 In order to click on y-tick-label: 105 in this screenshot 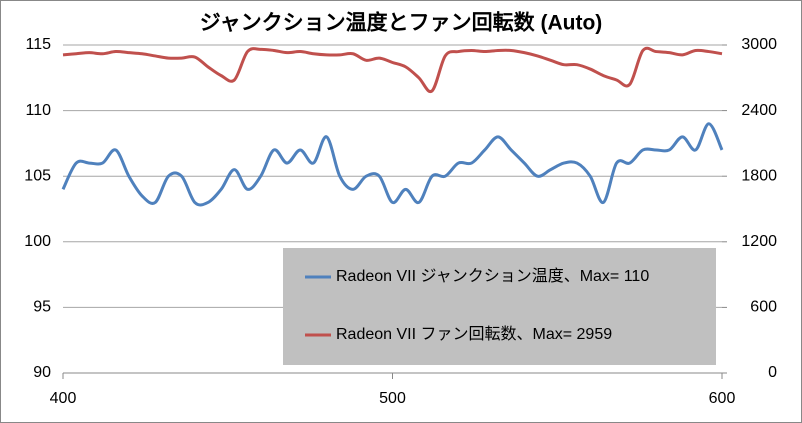, I will do `click(37, 175)`.